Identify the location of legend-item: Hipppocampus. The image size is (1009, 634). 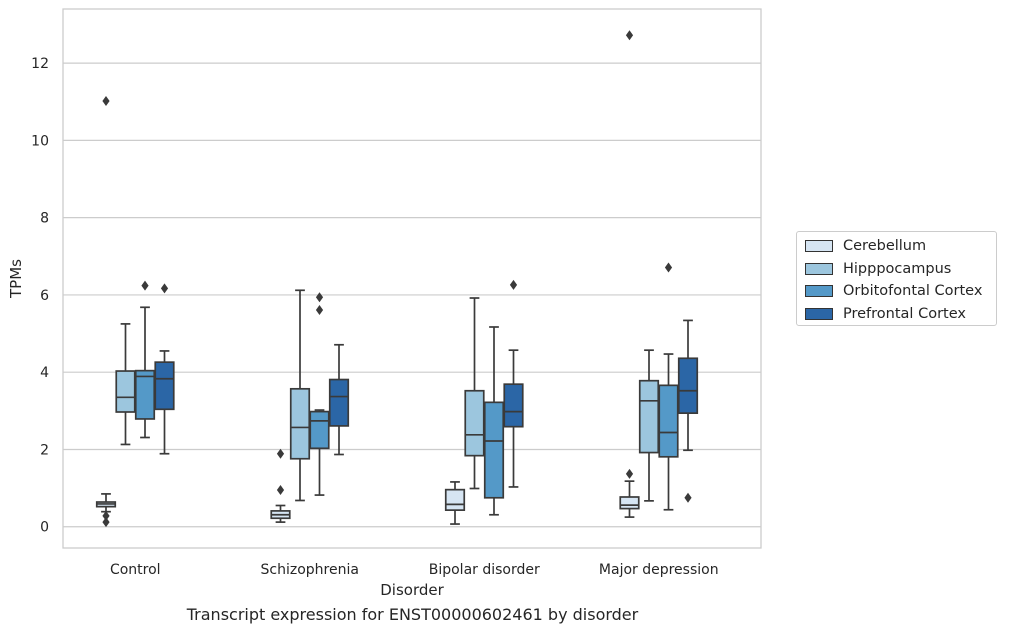
(900, 269).